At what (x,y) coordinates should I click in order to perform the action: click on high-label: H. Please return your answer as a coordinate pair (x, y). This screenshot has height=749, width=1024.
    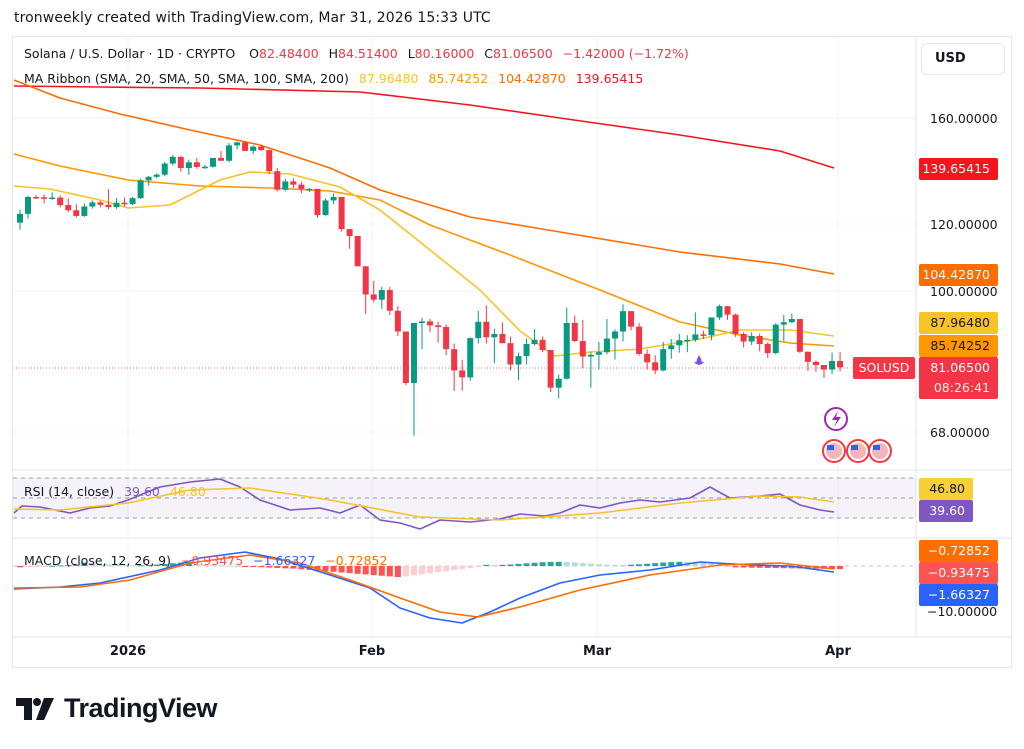
    Looking at the image, I should click on (333, 53).